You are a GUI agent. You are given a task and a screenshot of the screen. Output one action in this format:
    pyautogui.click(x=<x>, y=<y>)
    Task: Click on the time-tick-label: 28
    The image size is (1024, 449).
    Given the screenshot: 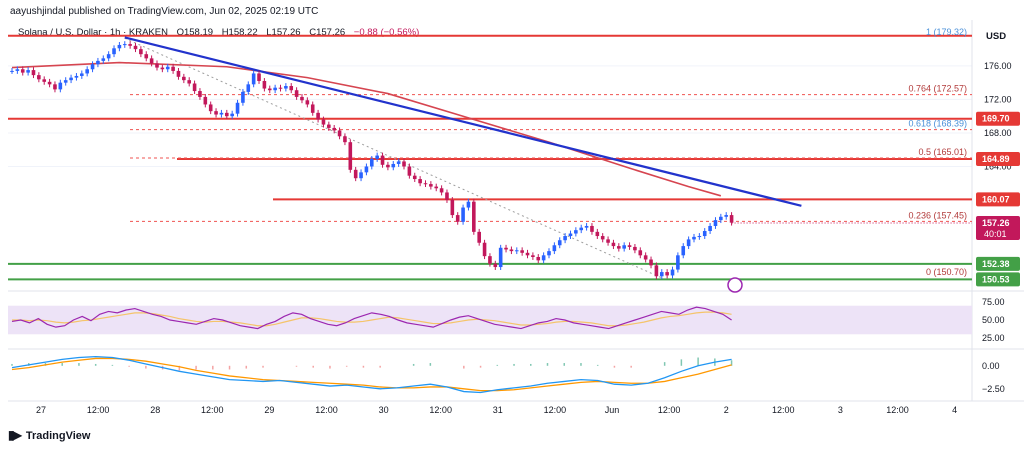 What is the action you would take?
    pyautogui.click(x=155, y=410)
    